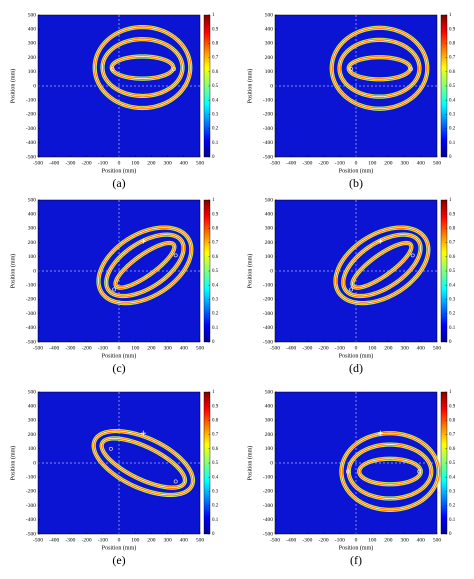 Image resolution: width=474 pixels, height=579 pixels. I want to click on panel-caption: (b), so click(356, 183).